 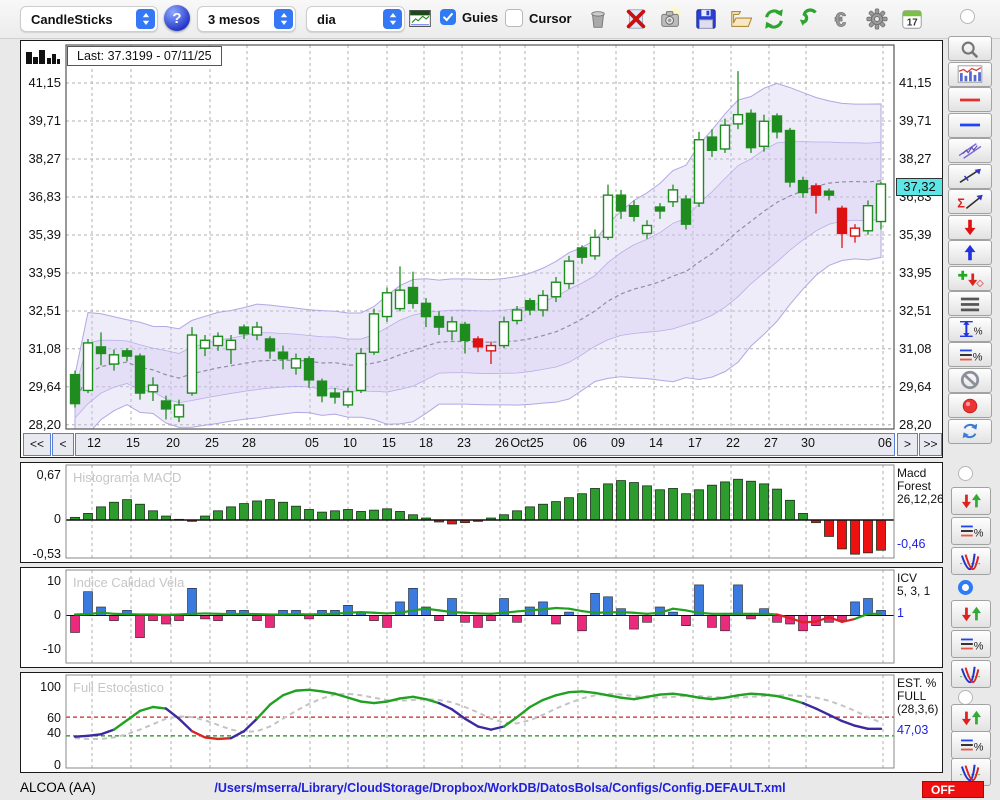 I want to click on icv-percent-lines-button: %, so click(x=971, y=644).